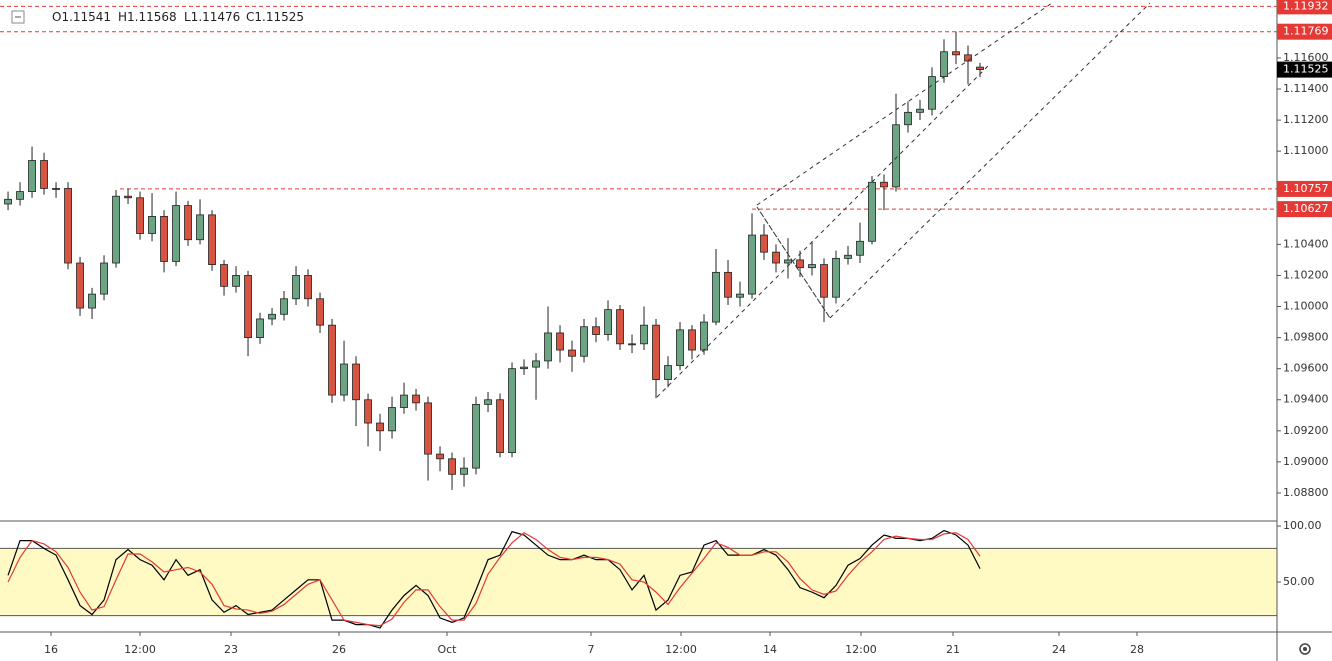 The image size is (1332, 661). I want to click on y-tick-label: 1.10200, so click(1306, 274).